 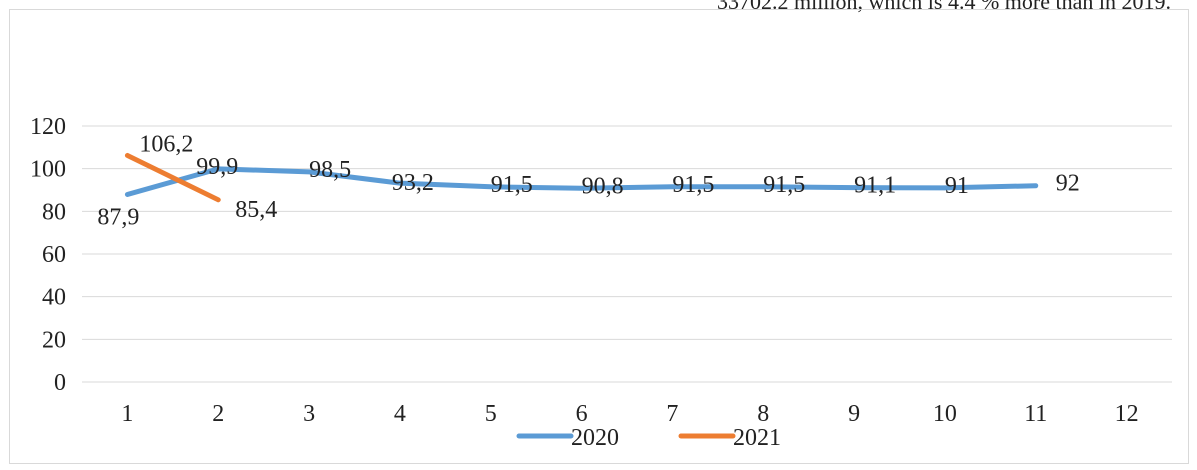 What do you see at coordinates (875, 186) in the screenshot?
I see `data-label: 91,1` at bounding box center [875, 186].